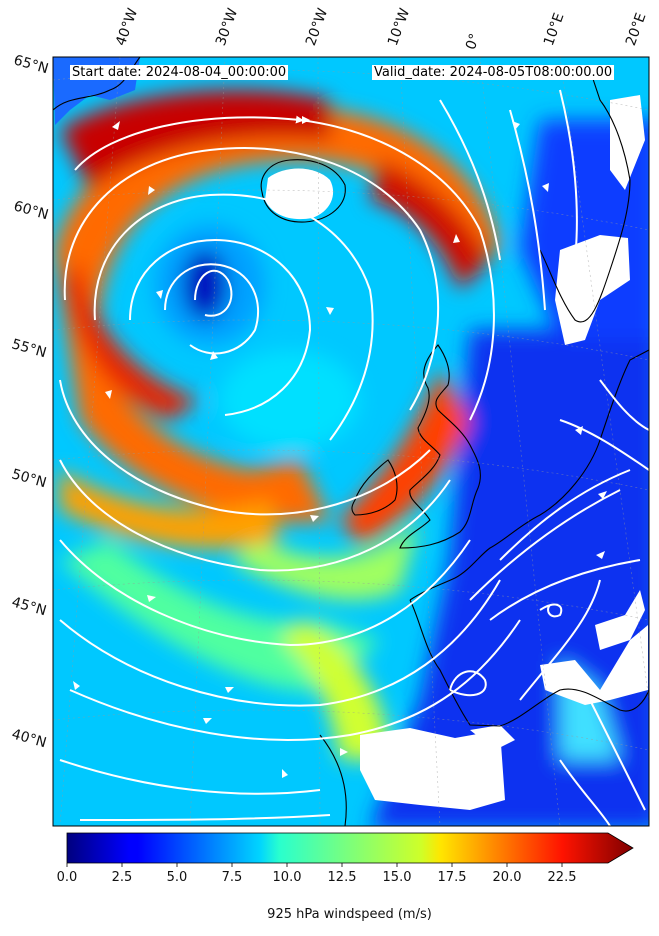 The image size is (659, 936). What do you see at coordinates (299, 194) in the screenshot?
I see `iceland-mask` at bounding box center [299, 194].